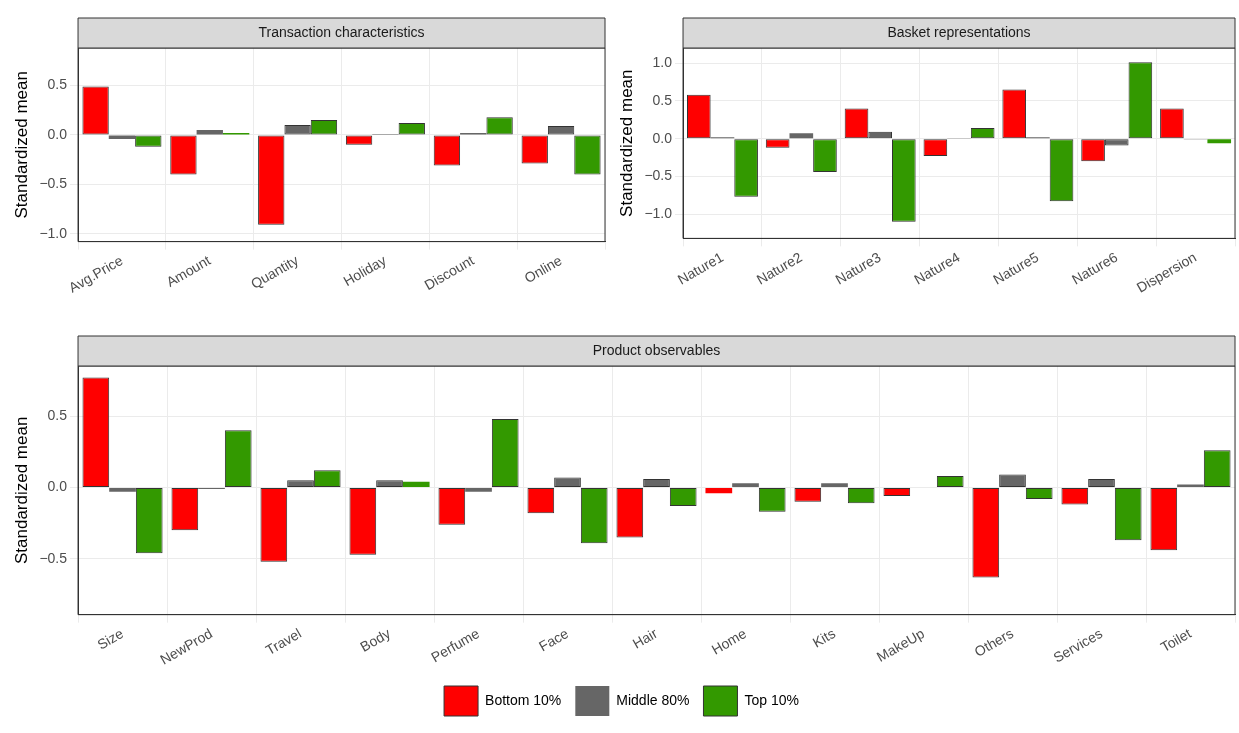 This screenshot has width=1239, height=733. Describe the element at coordinates (959, 31) in the screenshot. I see `chart-title: Basket representations` at that location.